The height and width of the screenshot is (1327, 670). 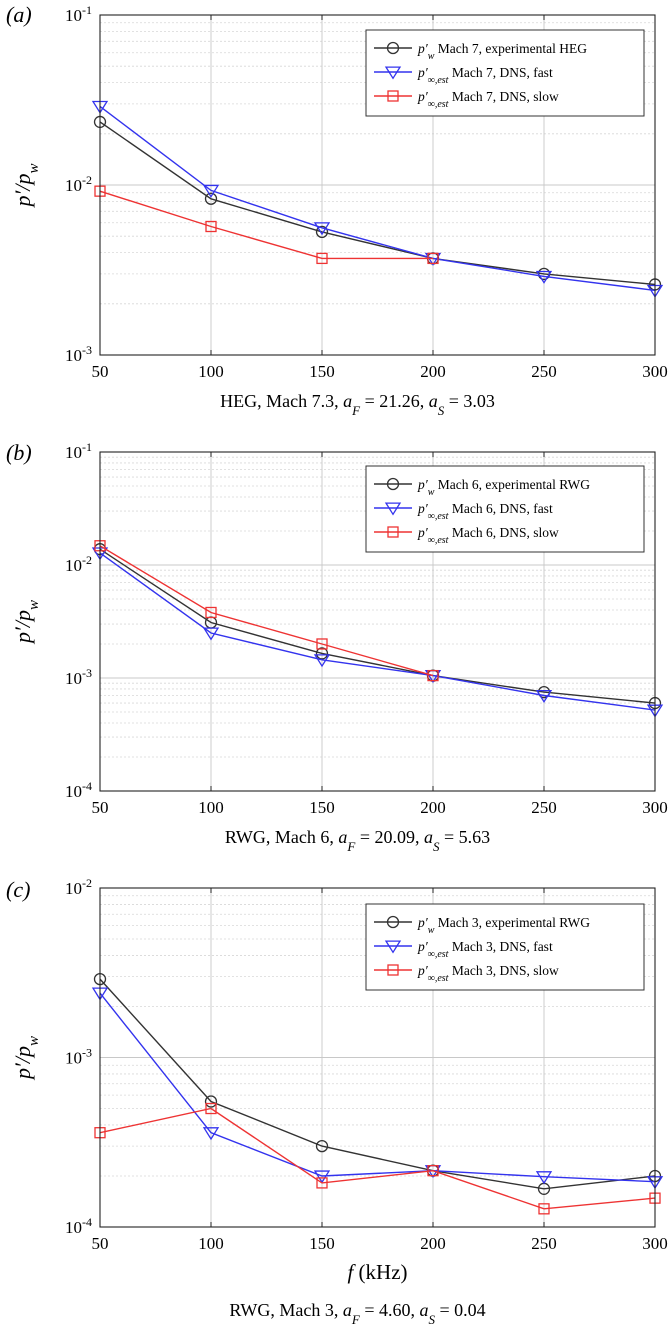 What do you see at coordinates (488, 99) in the screenshot?
I see `legend-label: p′∞,est Mach 7, DNS, slow` at bounding box center [488, 99].